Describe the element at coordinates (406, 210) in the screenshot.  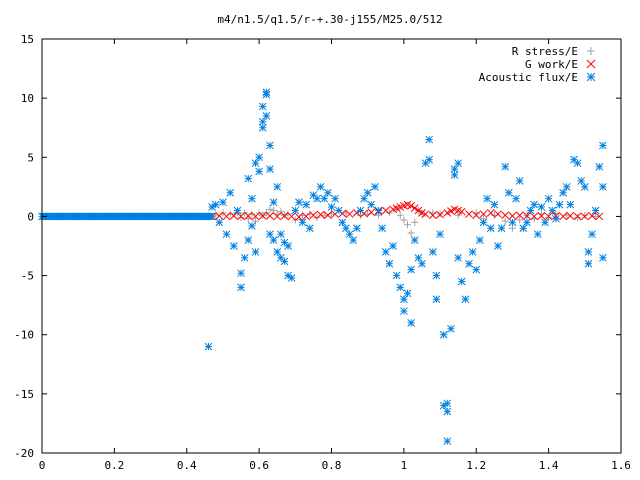
I see `series-g-work-e` at that location.